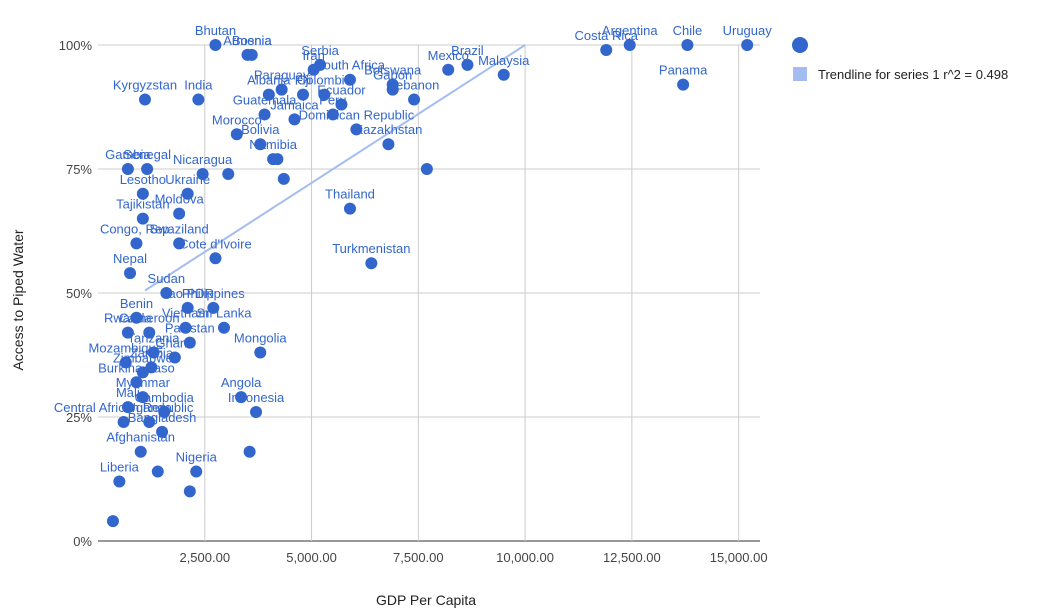  What do you see at coordinates (198, 85) in the screenshot?
I see `point-label: India` at bounding box center [198, 85].